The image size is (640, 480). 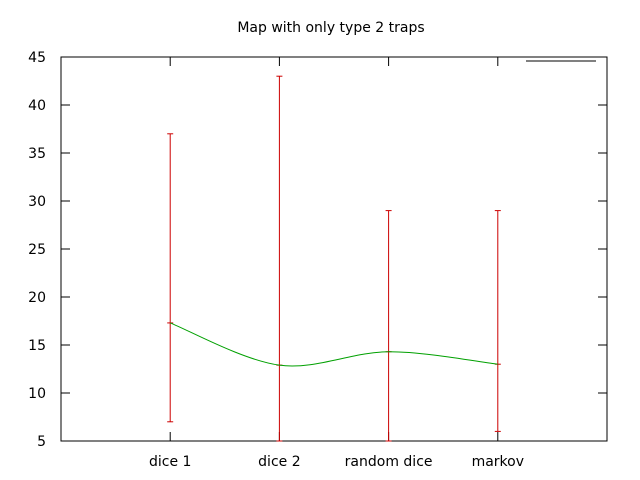 I want to click on y-tick-label: 45, so click(x=37, y=58).